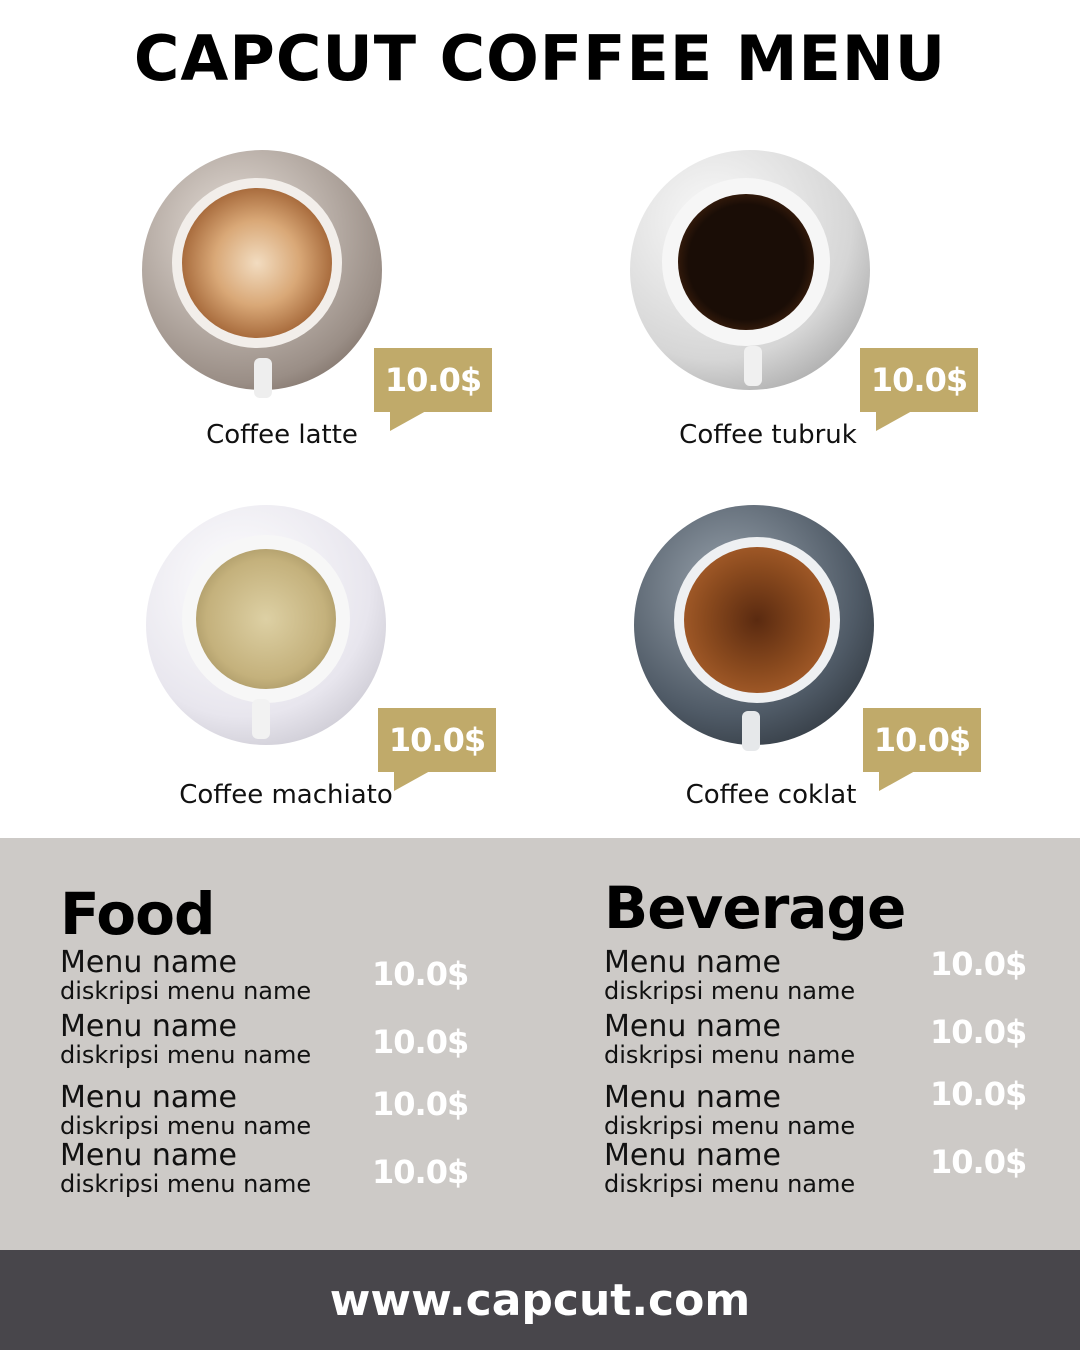  What do you see at coordinates (286, 795) in the screenshot?
I see `coffee-machiato-label: Coffee machiato` at bounding box center [286, 795].